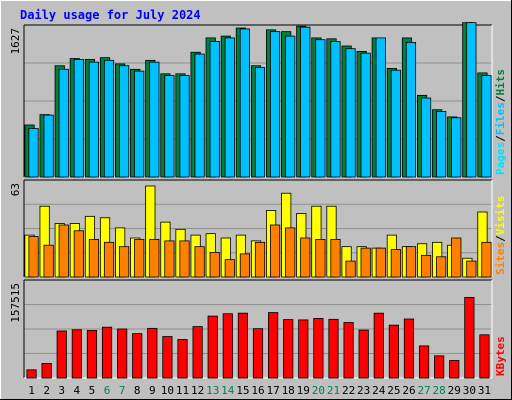 Image resolution: width=512 pixels, height=400 pixels. Describe the element at coordinates (484, 390) in the screenshot. I see `x-tick-label-day-31: 31` at that location.